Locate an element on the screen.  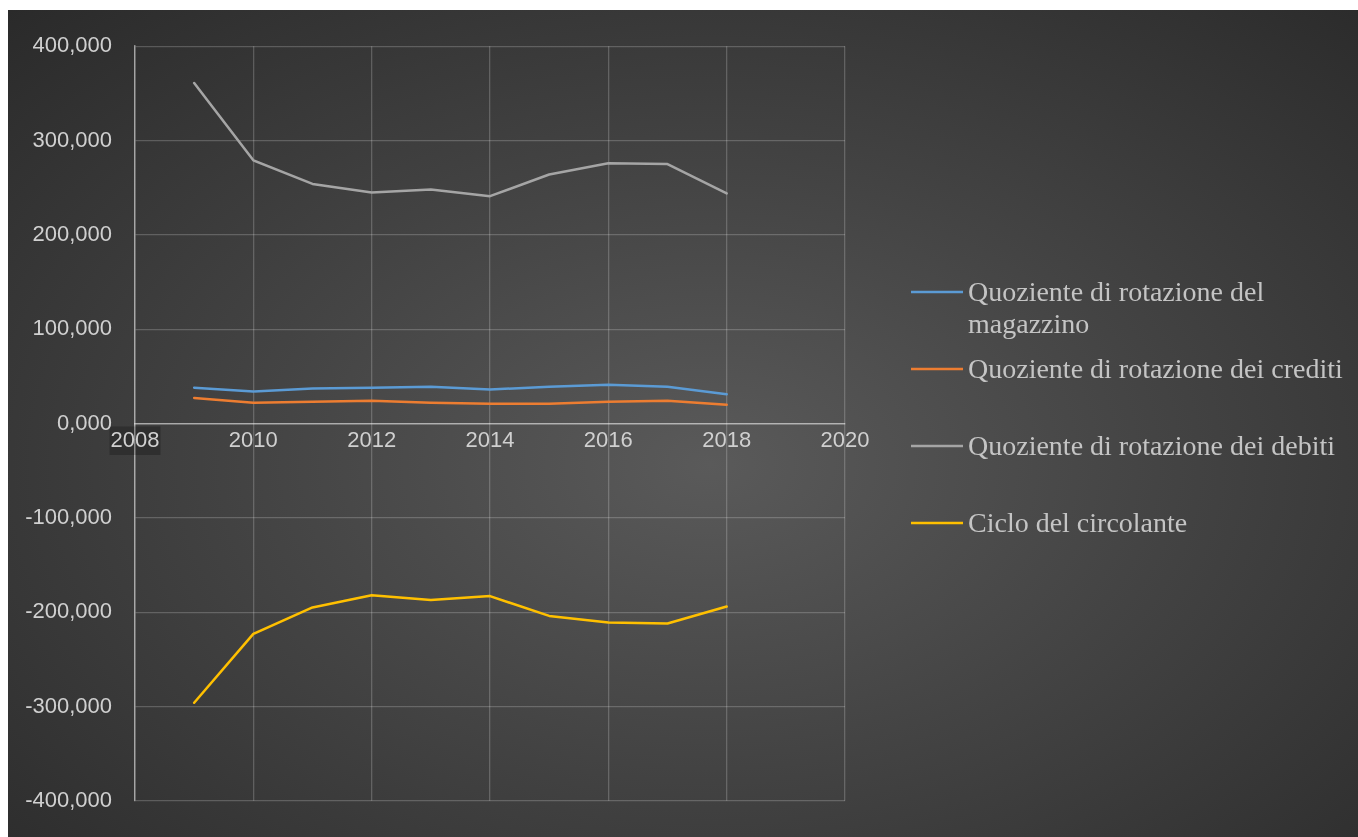
legend-label: Ciclo del circolante is located at coordinates (1078, 523).